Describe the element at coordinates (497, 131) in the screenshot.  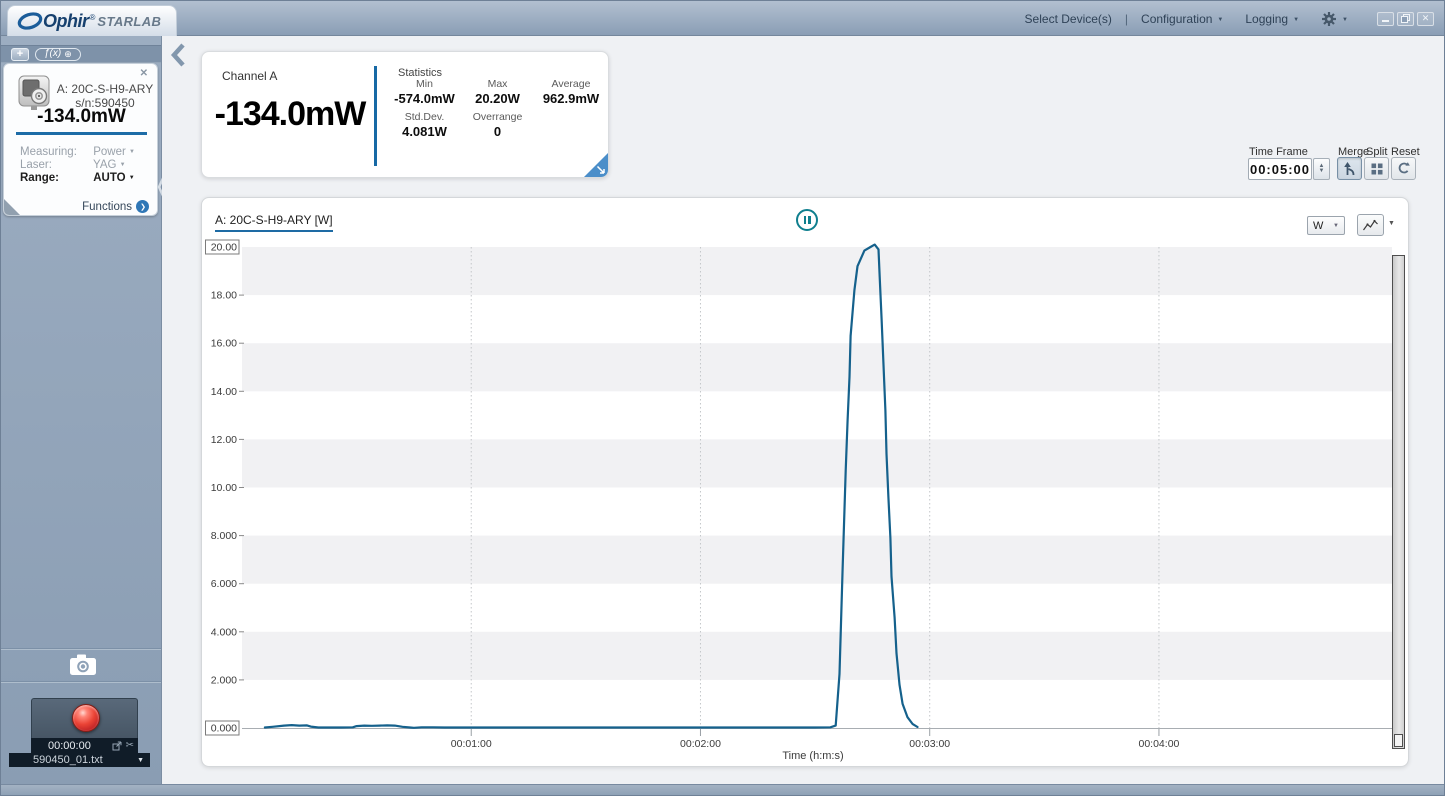
I see `stat-overrange-value: 0` at that location.